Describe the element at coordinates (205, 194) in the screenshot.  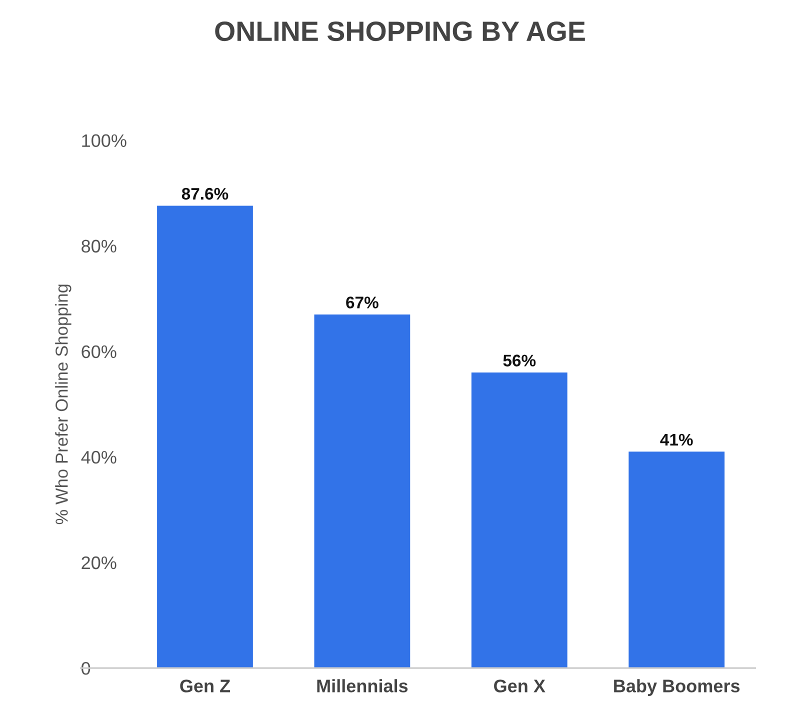
I see `data-label: 87.6%` at that location.